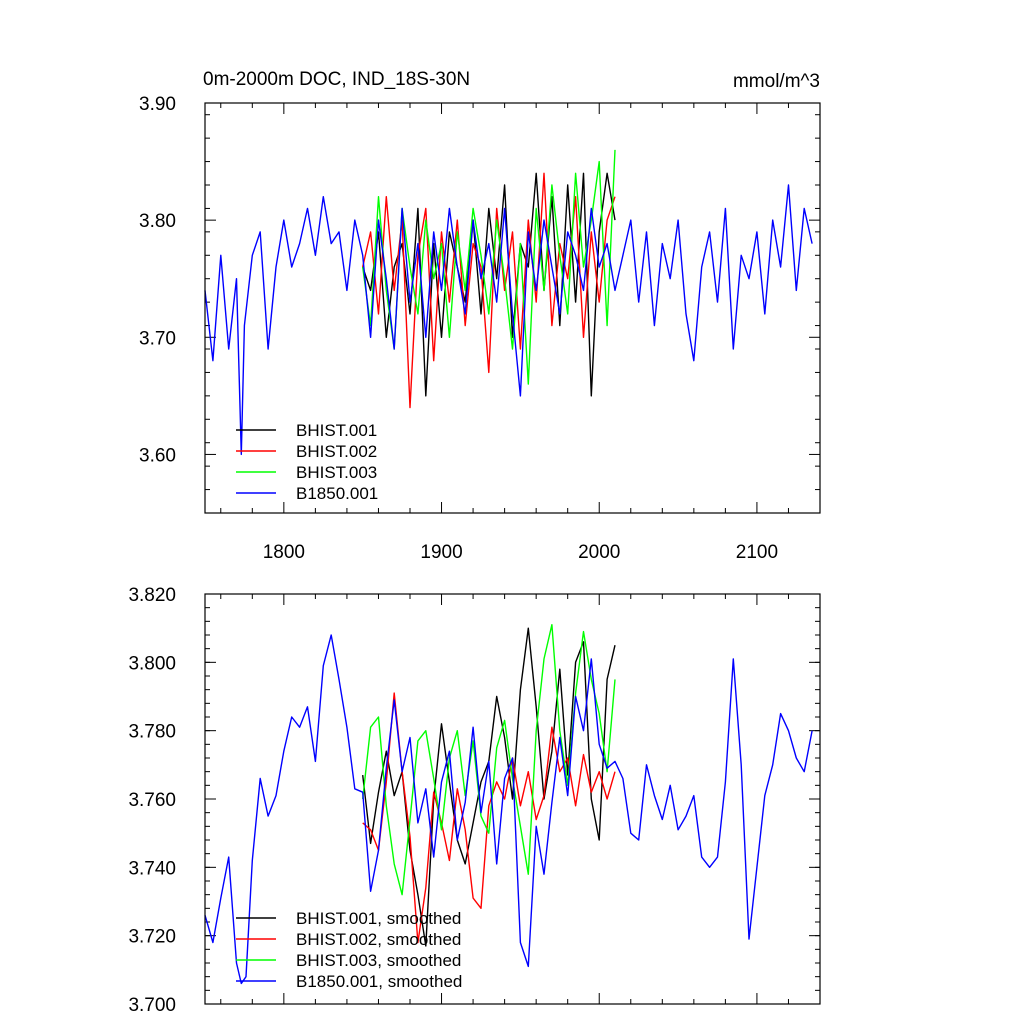  Describe the element at coordinates (307, 462) in the screenshot. I see `top-legend: BHIST.001 BHIST.002 BHIST.003 B1850.001` at that location.